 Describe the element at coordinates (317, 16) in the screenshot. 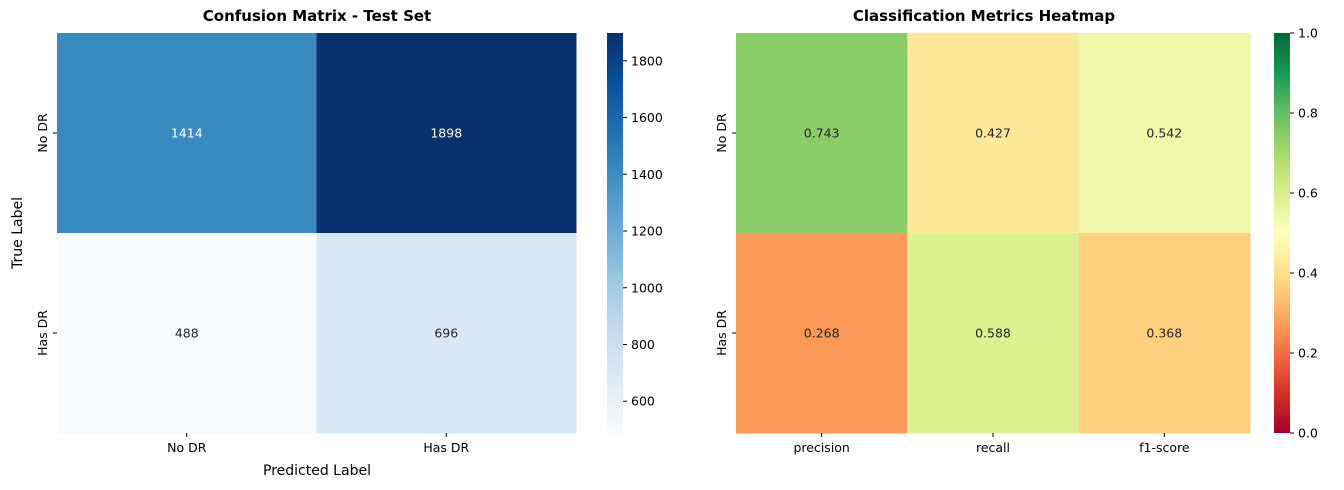

I see `chart-title: Confusion Matrix - Test Set` at that location.